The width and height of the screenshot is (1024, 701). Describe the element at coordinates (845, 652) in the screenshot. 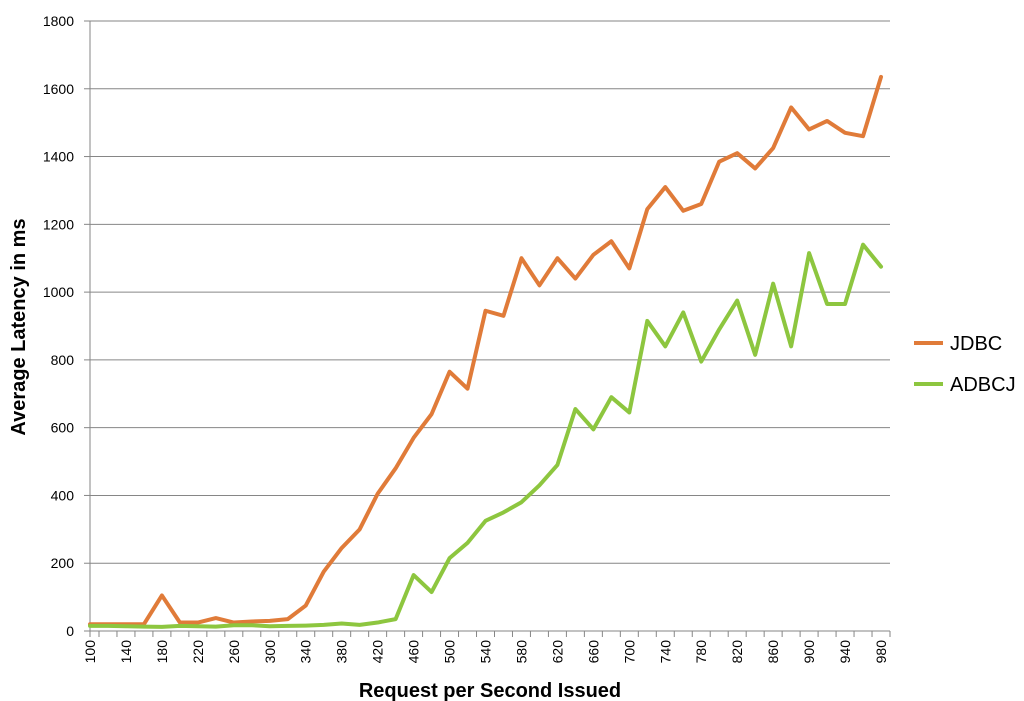

I see `x-tick-label: 940` at that location.